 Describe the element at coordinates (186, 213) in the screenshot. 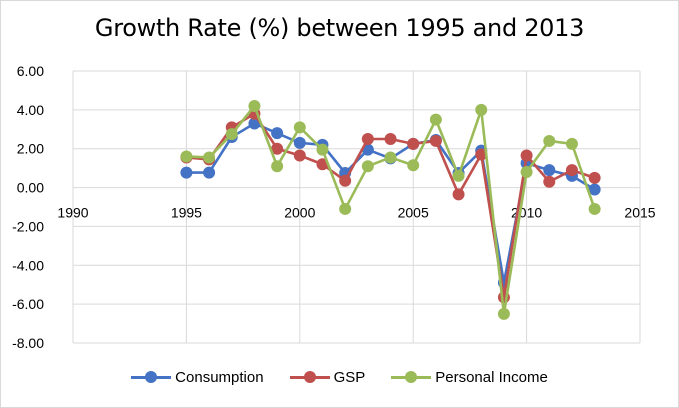

I see `x-tick-label: 1995` at that location.